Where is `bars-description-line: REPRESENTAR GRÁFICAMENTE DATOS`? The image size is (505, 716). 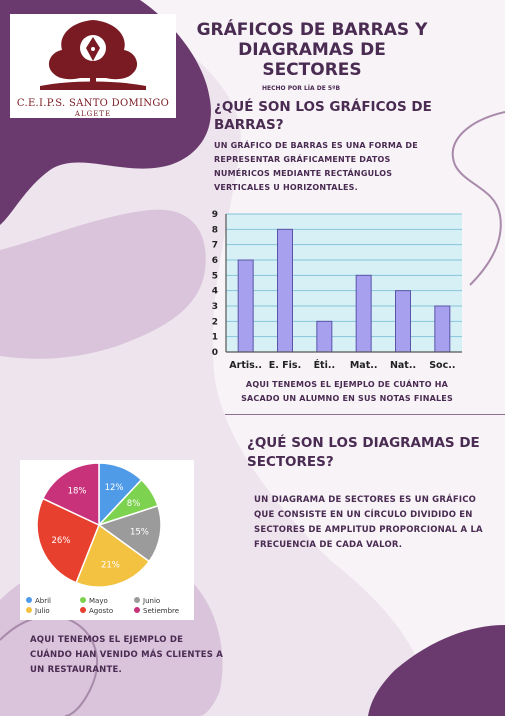 bars-description-line: REPRESENTAR GRÁFICAMENTE DATOS is located at coordinates (302, 159).